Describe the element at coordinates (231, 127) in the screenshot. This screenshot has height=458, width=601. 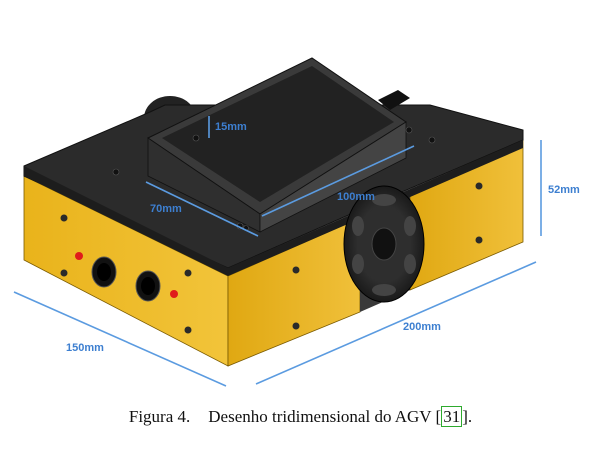
I see `dim-label-15mm: 15mm` at that location.